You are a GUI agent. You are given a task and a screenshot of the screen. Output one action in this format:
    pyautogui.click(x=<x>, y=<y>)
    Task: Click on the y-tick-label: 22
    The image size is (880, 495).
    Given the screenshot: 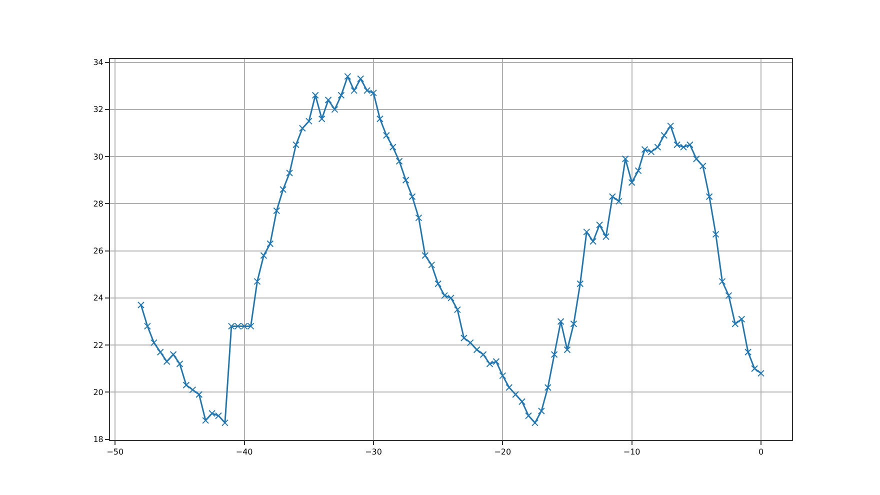 What is the action you would take?
    pyautogui.click(x=98, y=345)
    